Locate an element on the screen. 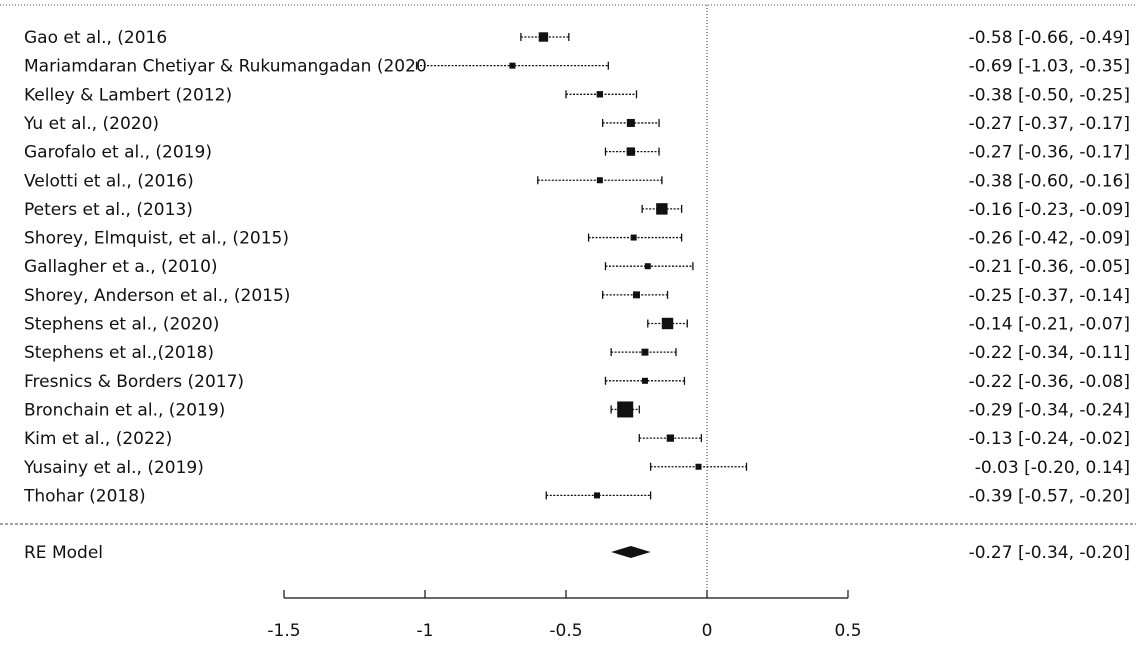 This screenshot has height=648, width=1136. ci-value: -0.22 [-0.34, -0.11] is located at coordinates (1049, 353).